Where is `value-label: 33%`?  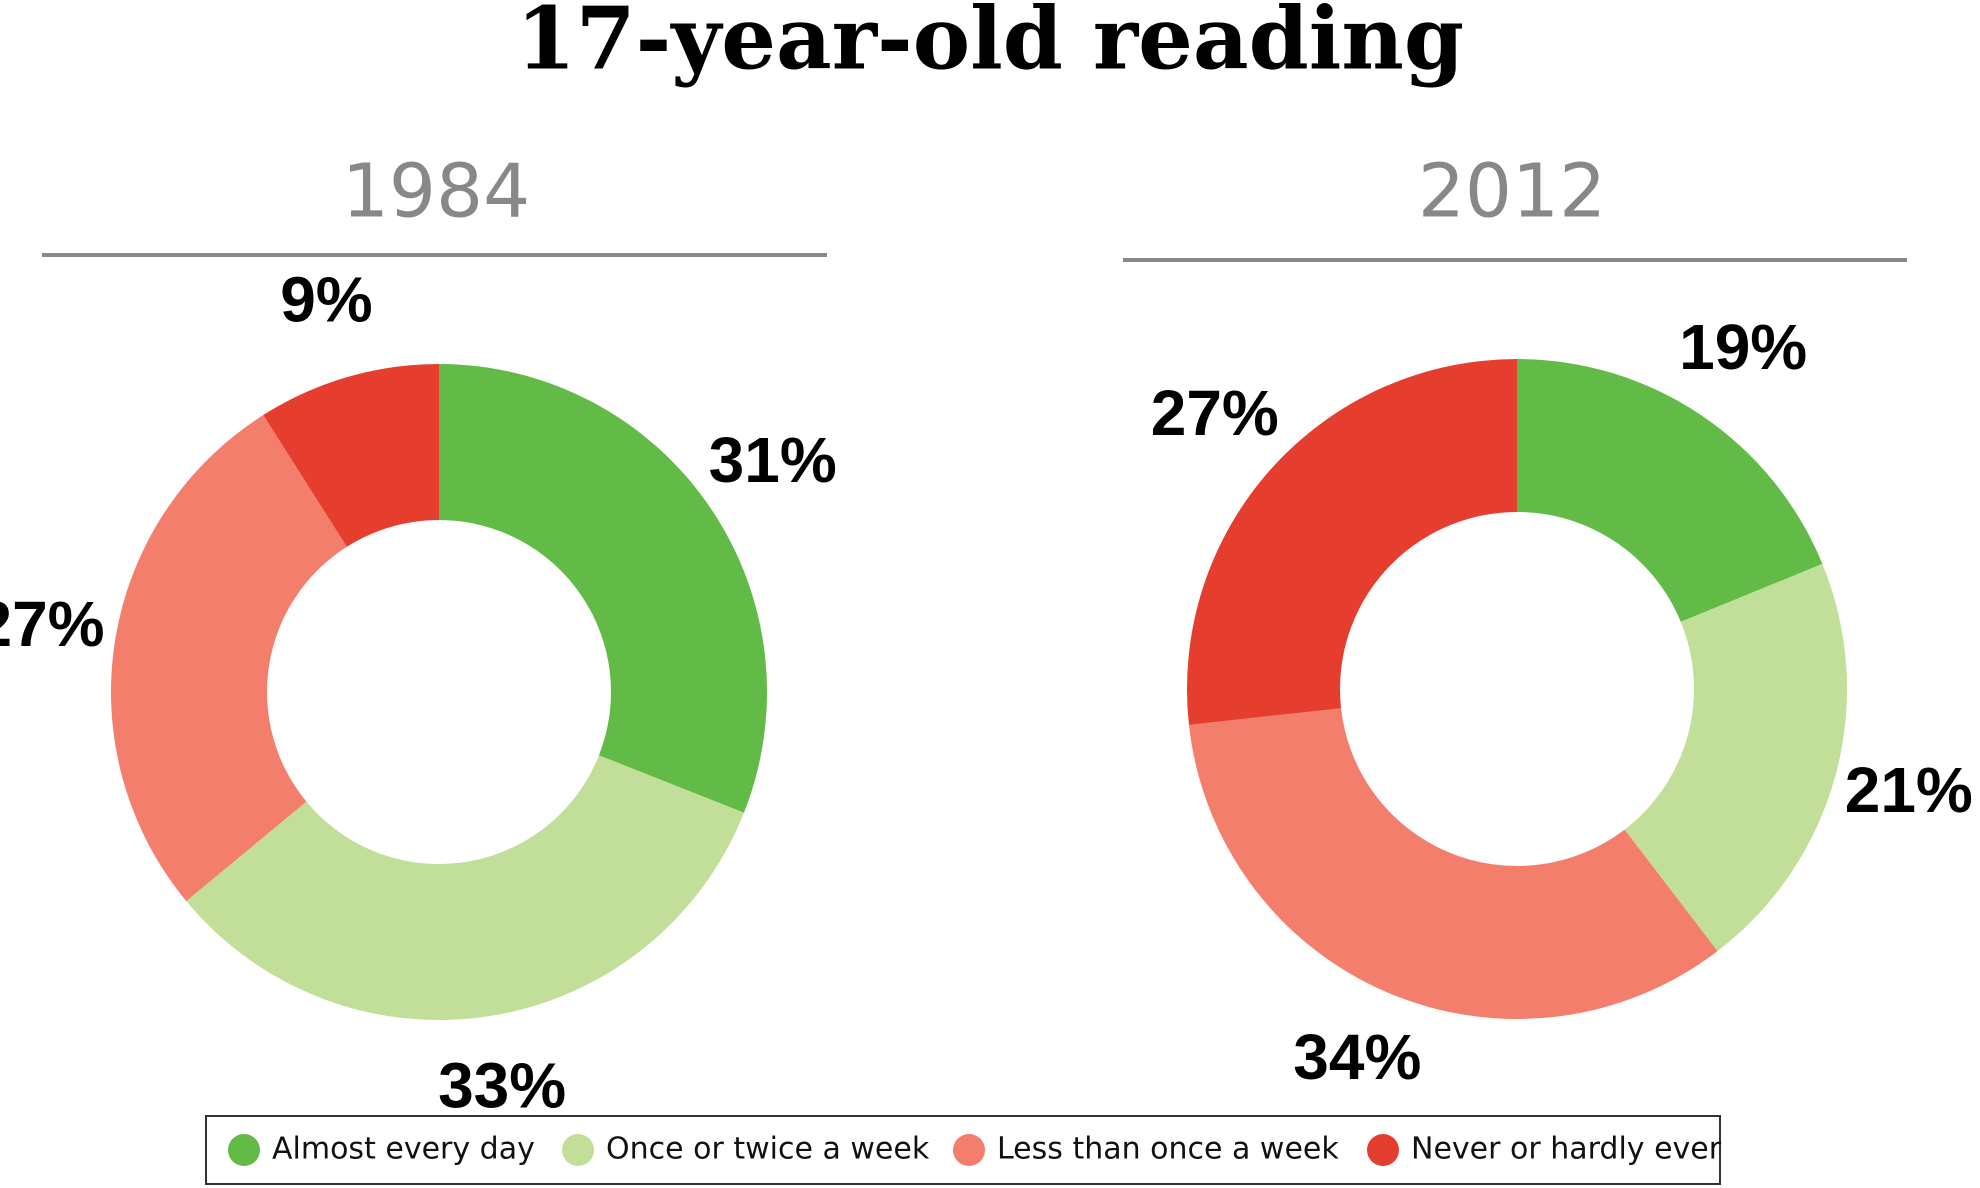 value-label: 33% is located at coordinates (502, 1085).